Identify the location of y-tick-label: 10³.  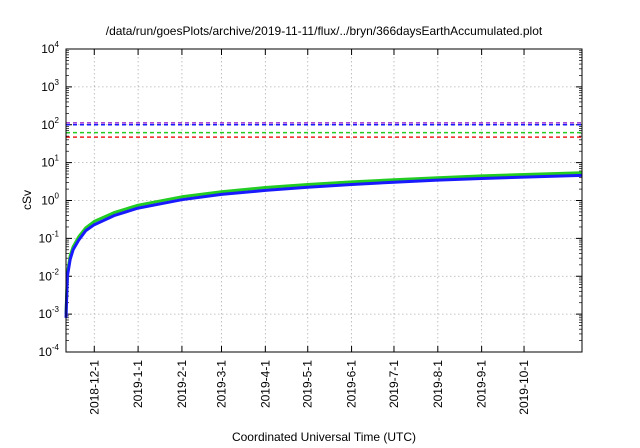
(50, 86).